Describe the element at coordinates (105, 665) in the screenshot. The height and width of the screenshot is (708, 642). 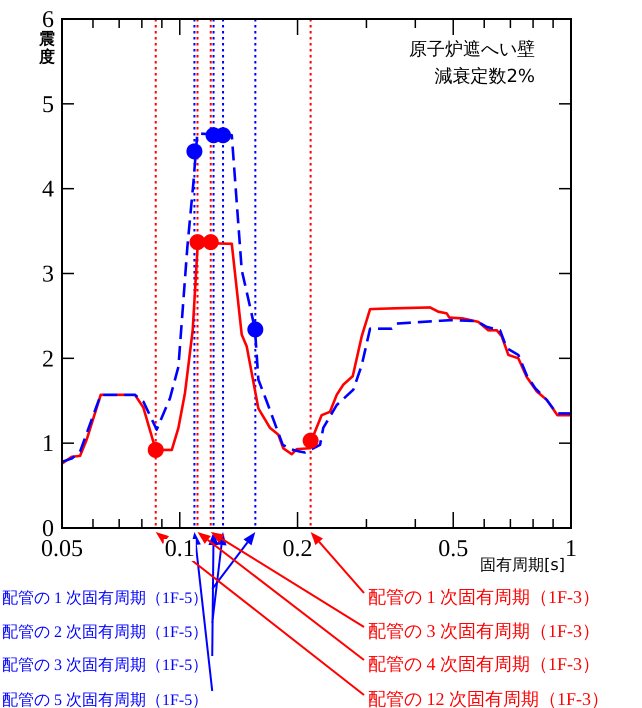
I see `ref-line-label: 配管の 3 次固有周期（1F-5）` at that location.